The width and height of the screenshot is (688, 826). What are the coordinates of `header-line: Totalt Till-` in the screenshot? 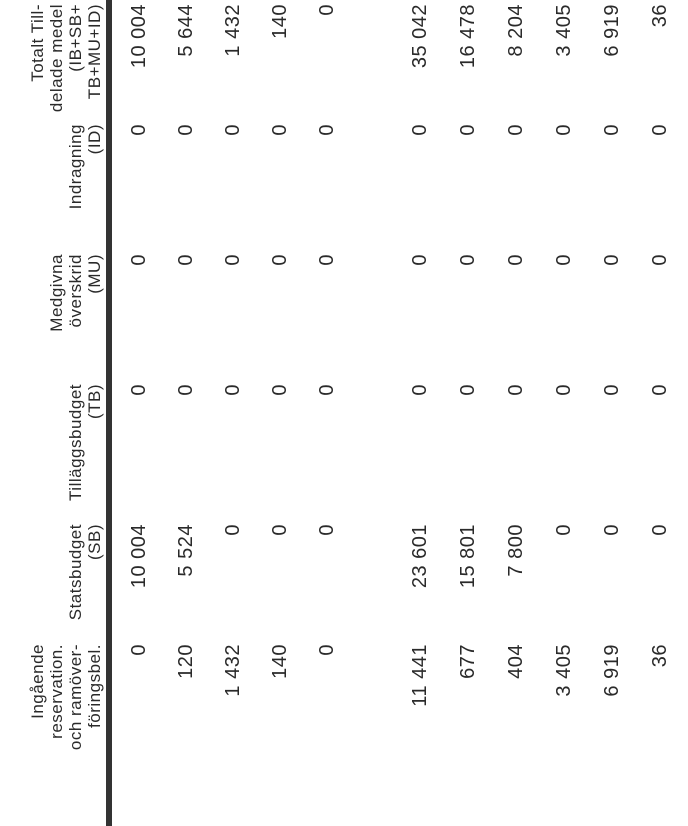 It's located at (37, 43).